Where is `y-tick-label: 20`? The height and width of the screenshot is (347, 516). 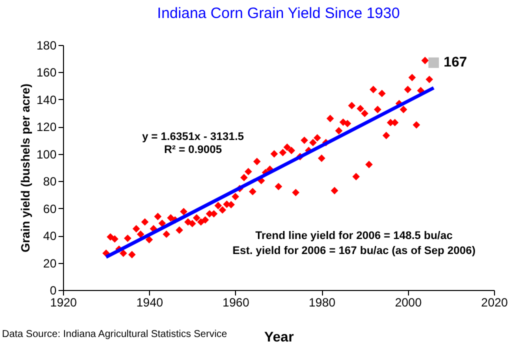 y-tick-label: 20 is located at coordinates (50, 263).